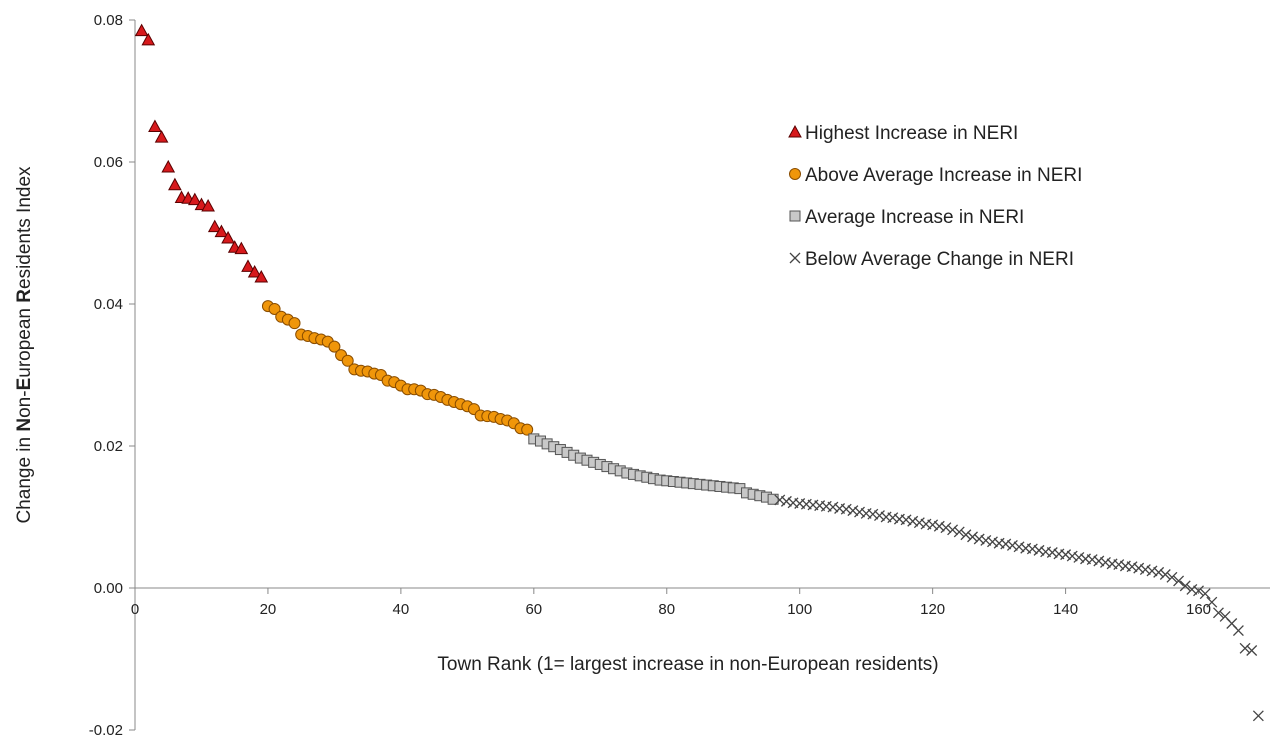 Image resolution: width=1274 pixels, height=740 pixels. I want to click on y-tick-label: 0.02, so click(108, 446).